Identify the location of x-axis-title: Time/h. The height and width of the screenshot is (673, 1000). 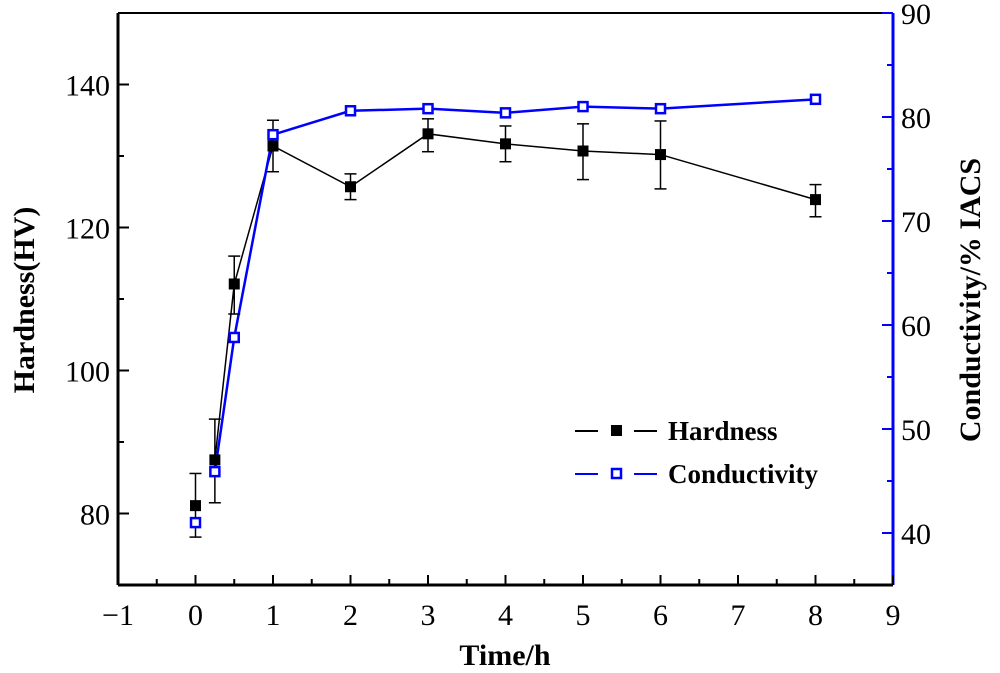
(504, 655).